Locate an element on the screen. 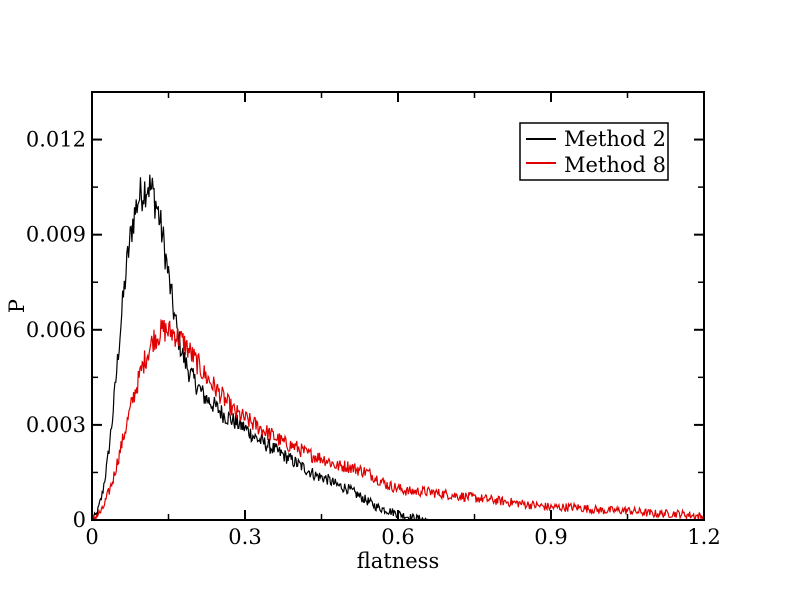 Image resolution: width=792 pixels, height=612 pixels. legend-label-method-2: Method 2 is located at coordinates (615, 139).